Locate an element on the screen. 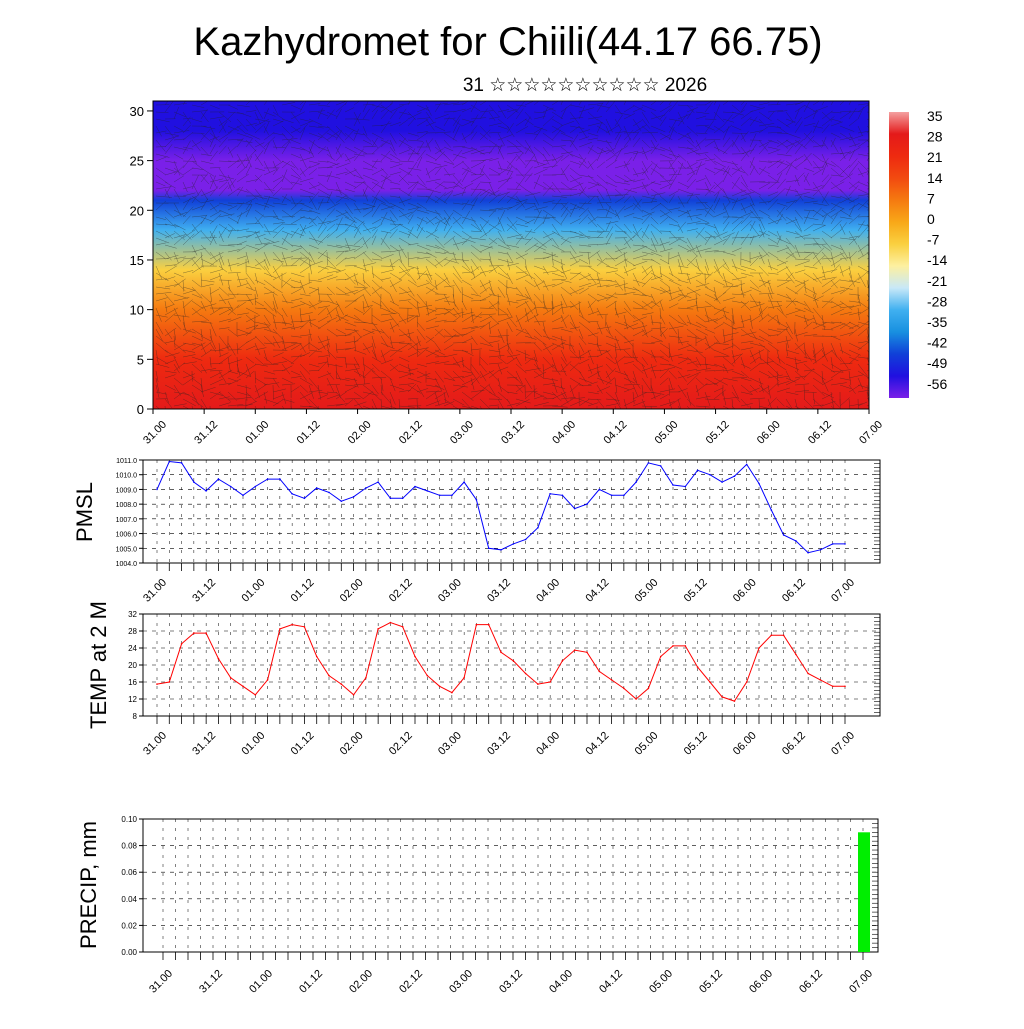 This screenshot has width=1024, height=1029. temp2m-xtick-label: 06.12 is located at coordinates (794, 744).